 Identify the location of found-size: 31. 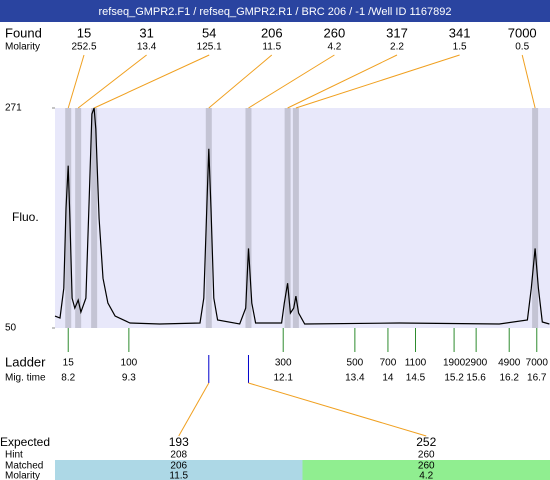
(146, 32).